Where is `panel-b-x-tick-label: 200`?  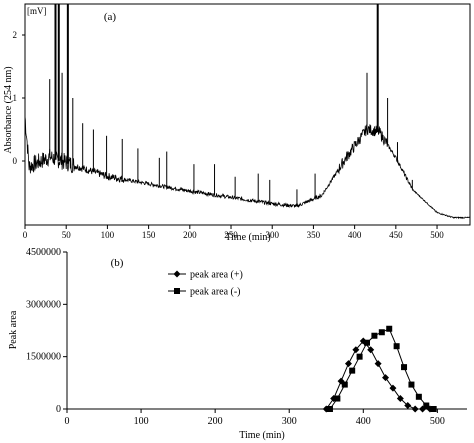 panel-b-x-tick-label: 200 is located at coordinates (215, 421).